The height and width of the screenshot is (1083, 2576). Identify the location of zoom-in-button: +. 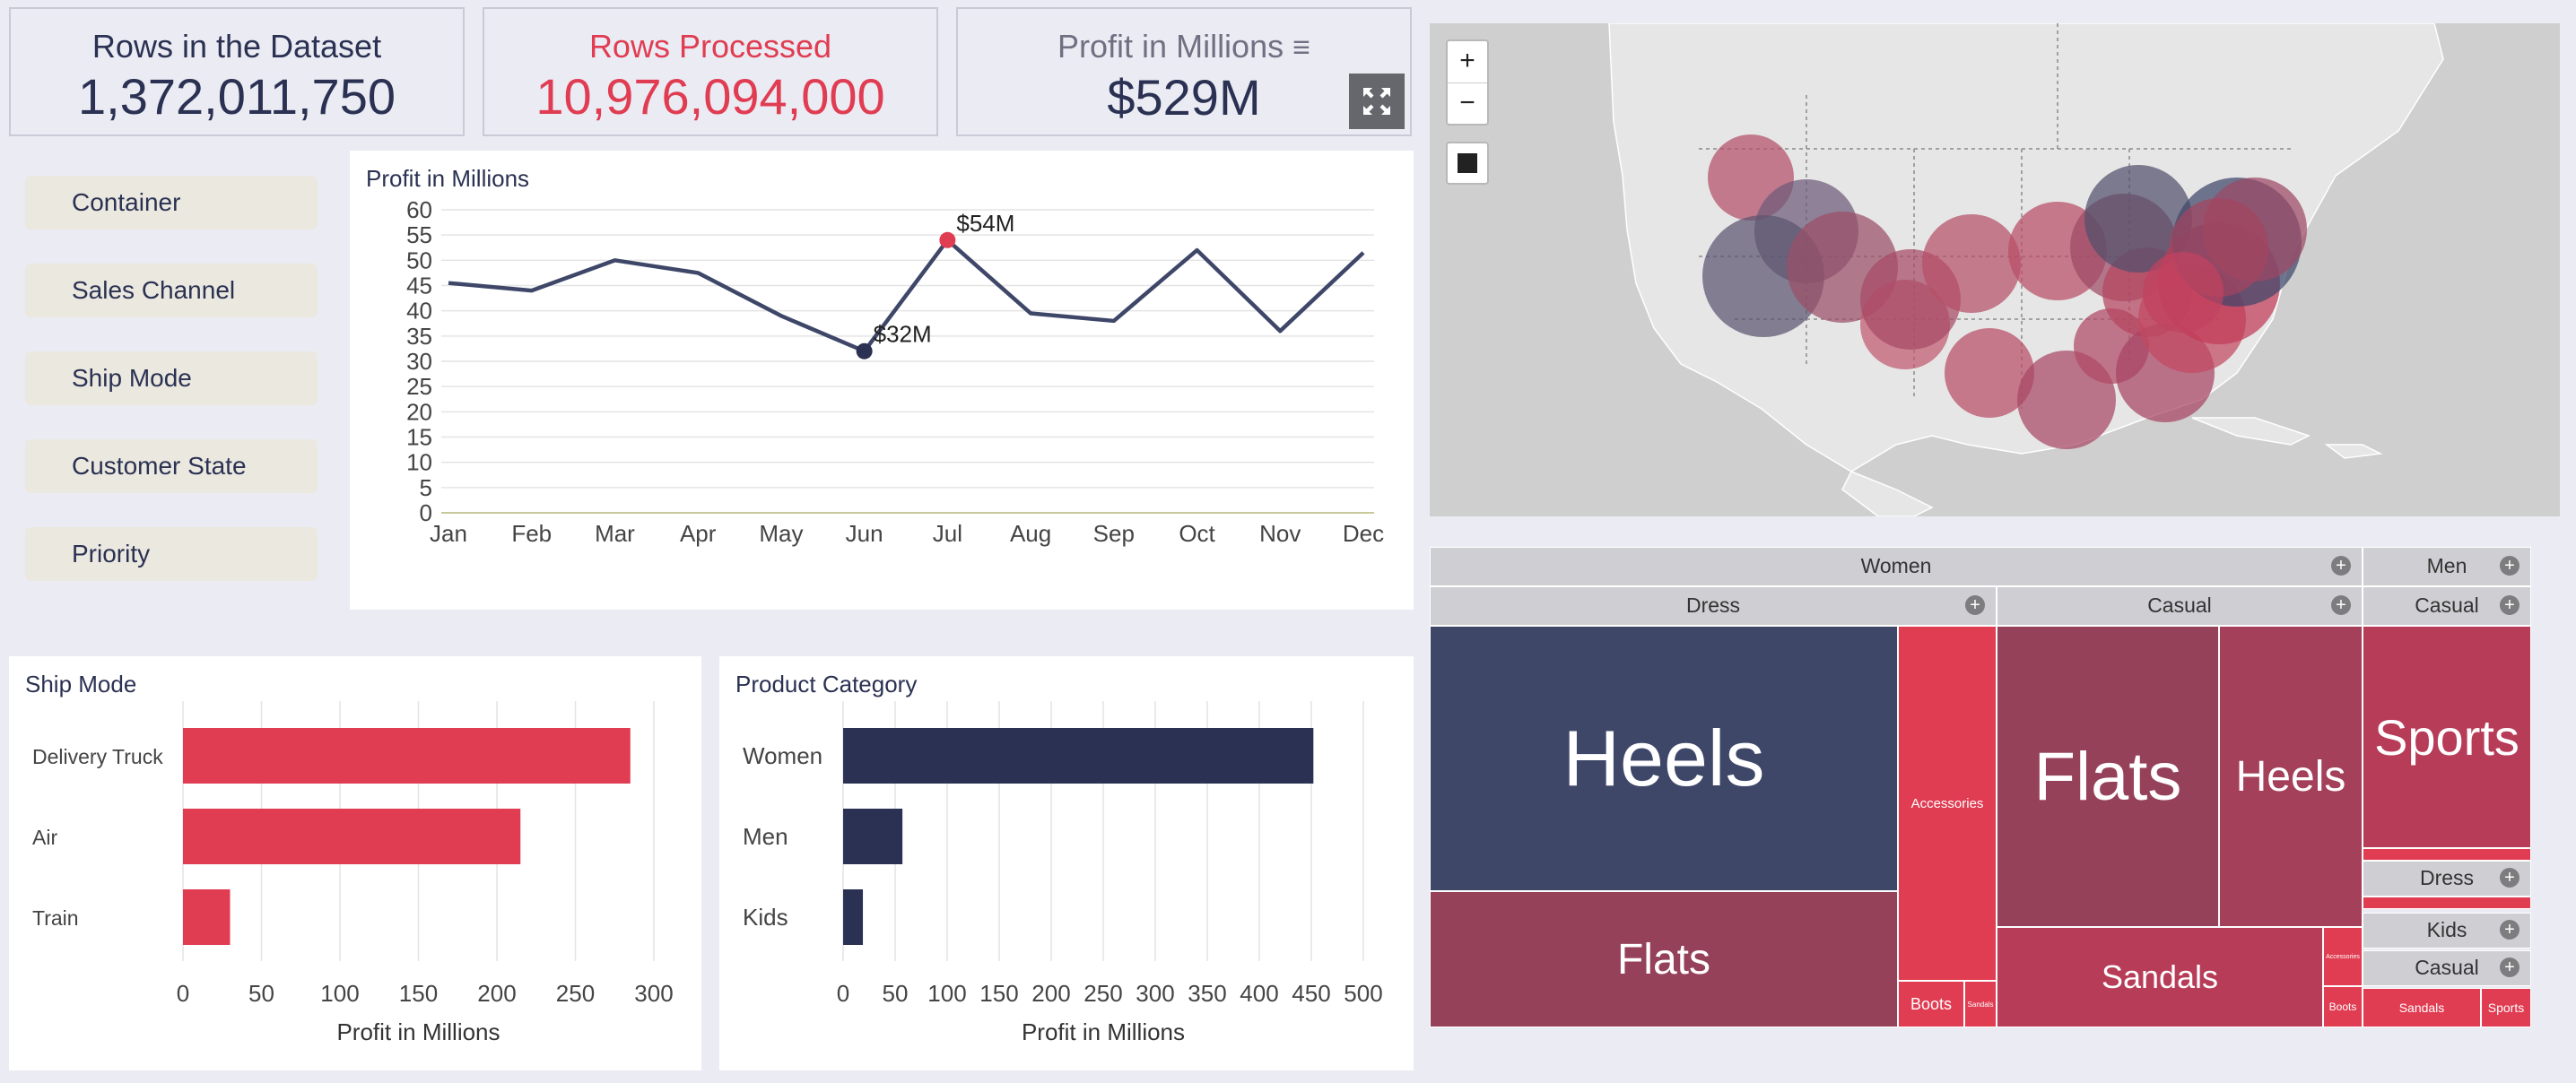
(1467, 60).